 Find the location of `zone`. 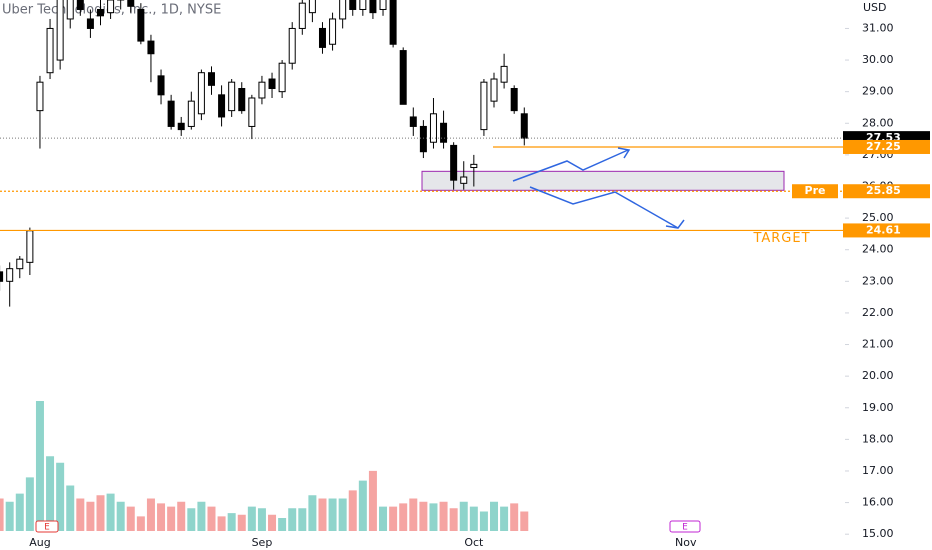

zone is located at coordinates (603, 180).